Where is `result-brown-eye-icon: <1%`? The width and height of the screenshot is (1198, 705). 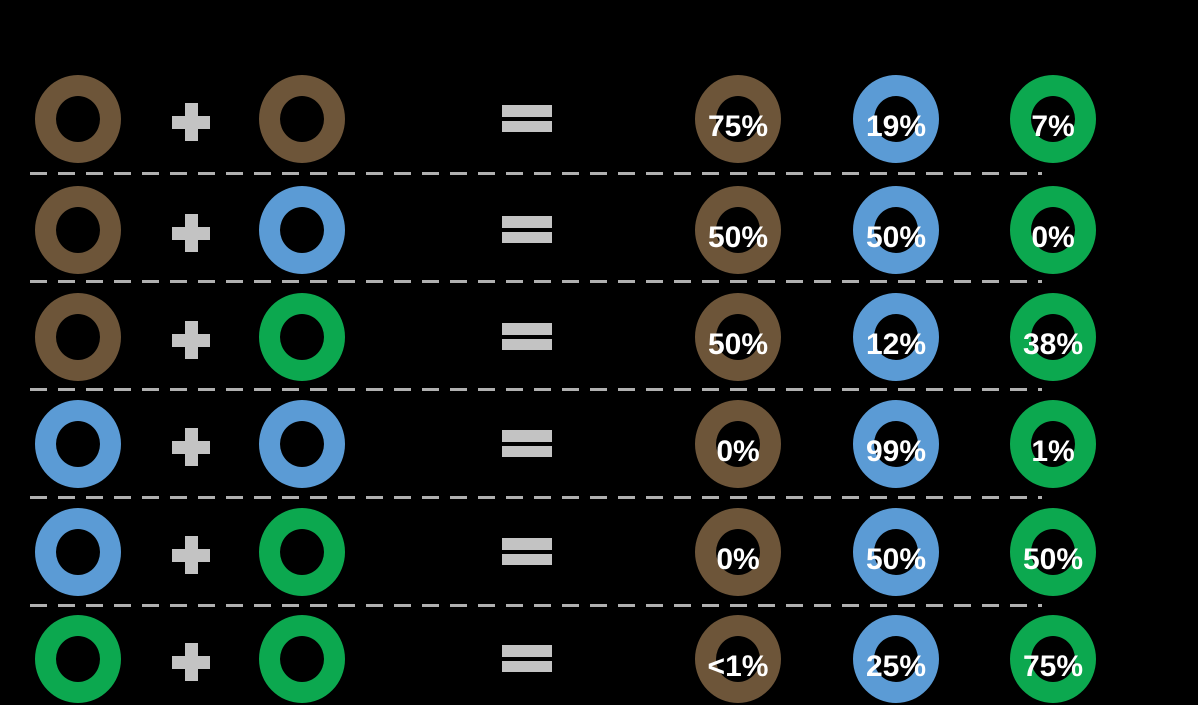 result-brown-eye-icon: <1% is located at coordinates (738, 659).